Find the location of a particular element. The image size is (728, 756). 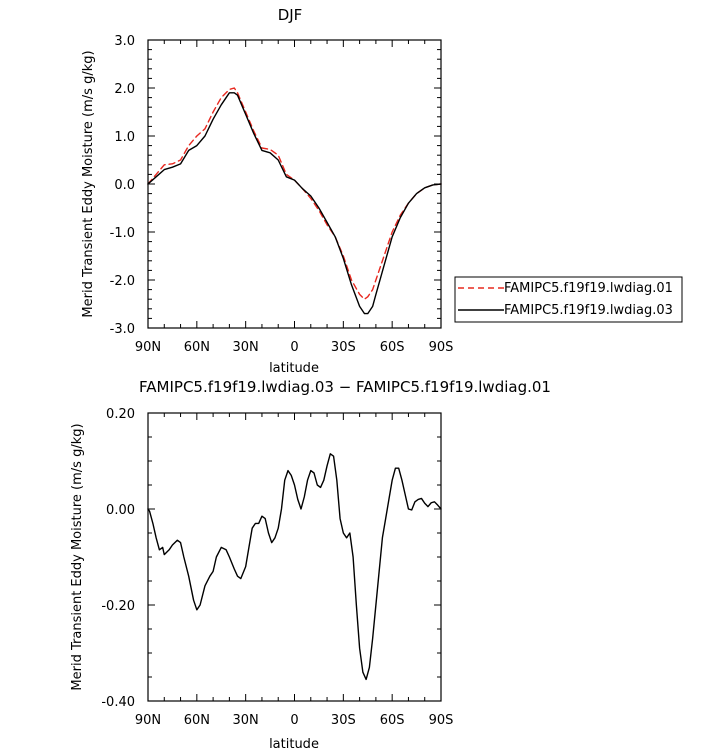

legend-box is located at coordinates (568, 299).